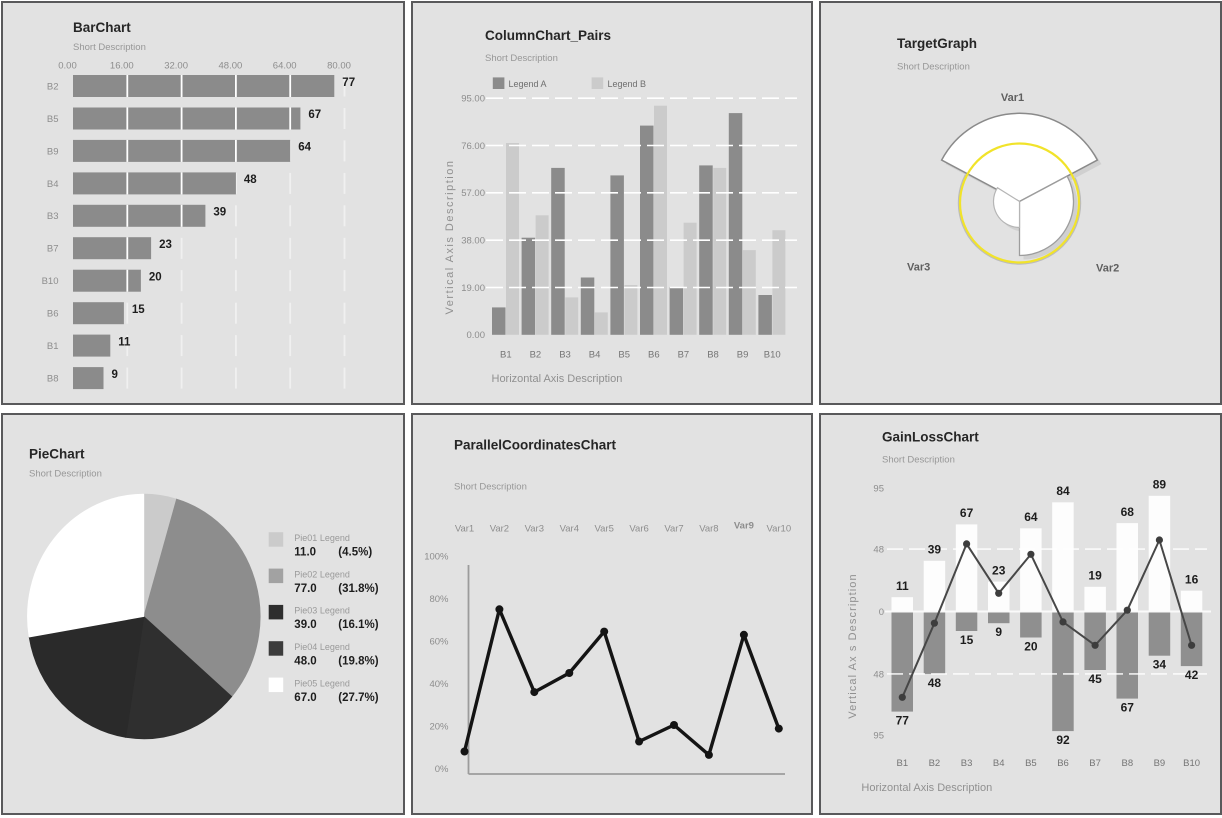 The height and width of the screenshot is (818, 1222). I want to click on svg-text: 84, so click(1063, 491).